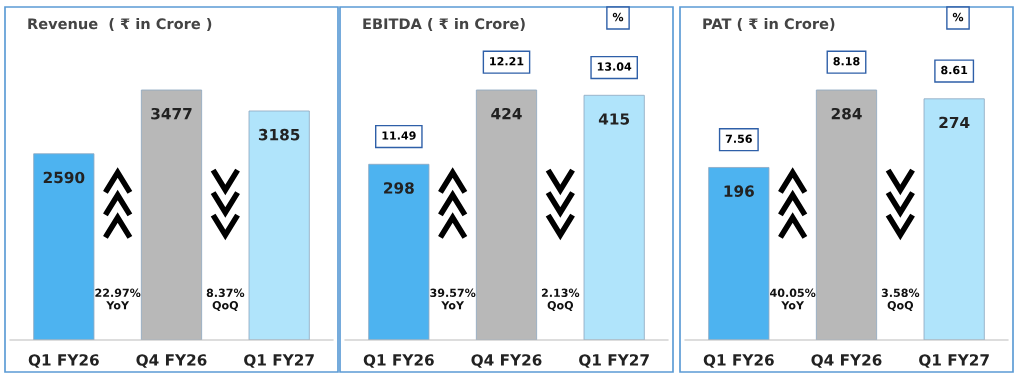 This screenshot has width=1020, height=377. Describe the element at coordinates (560, 299) in the screenshot. I see `annotation: 2.13% QoQ` at that location.